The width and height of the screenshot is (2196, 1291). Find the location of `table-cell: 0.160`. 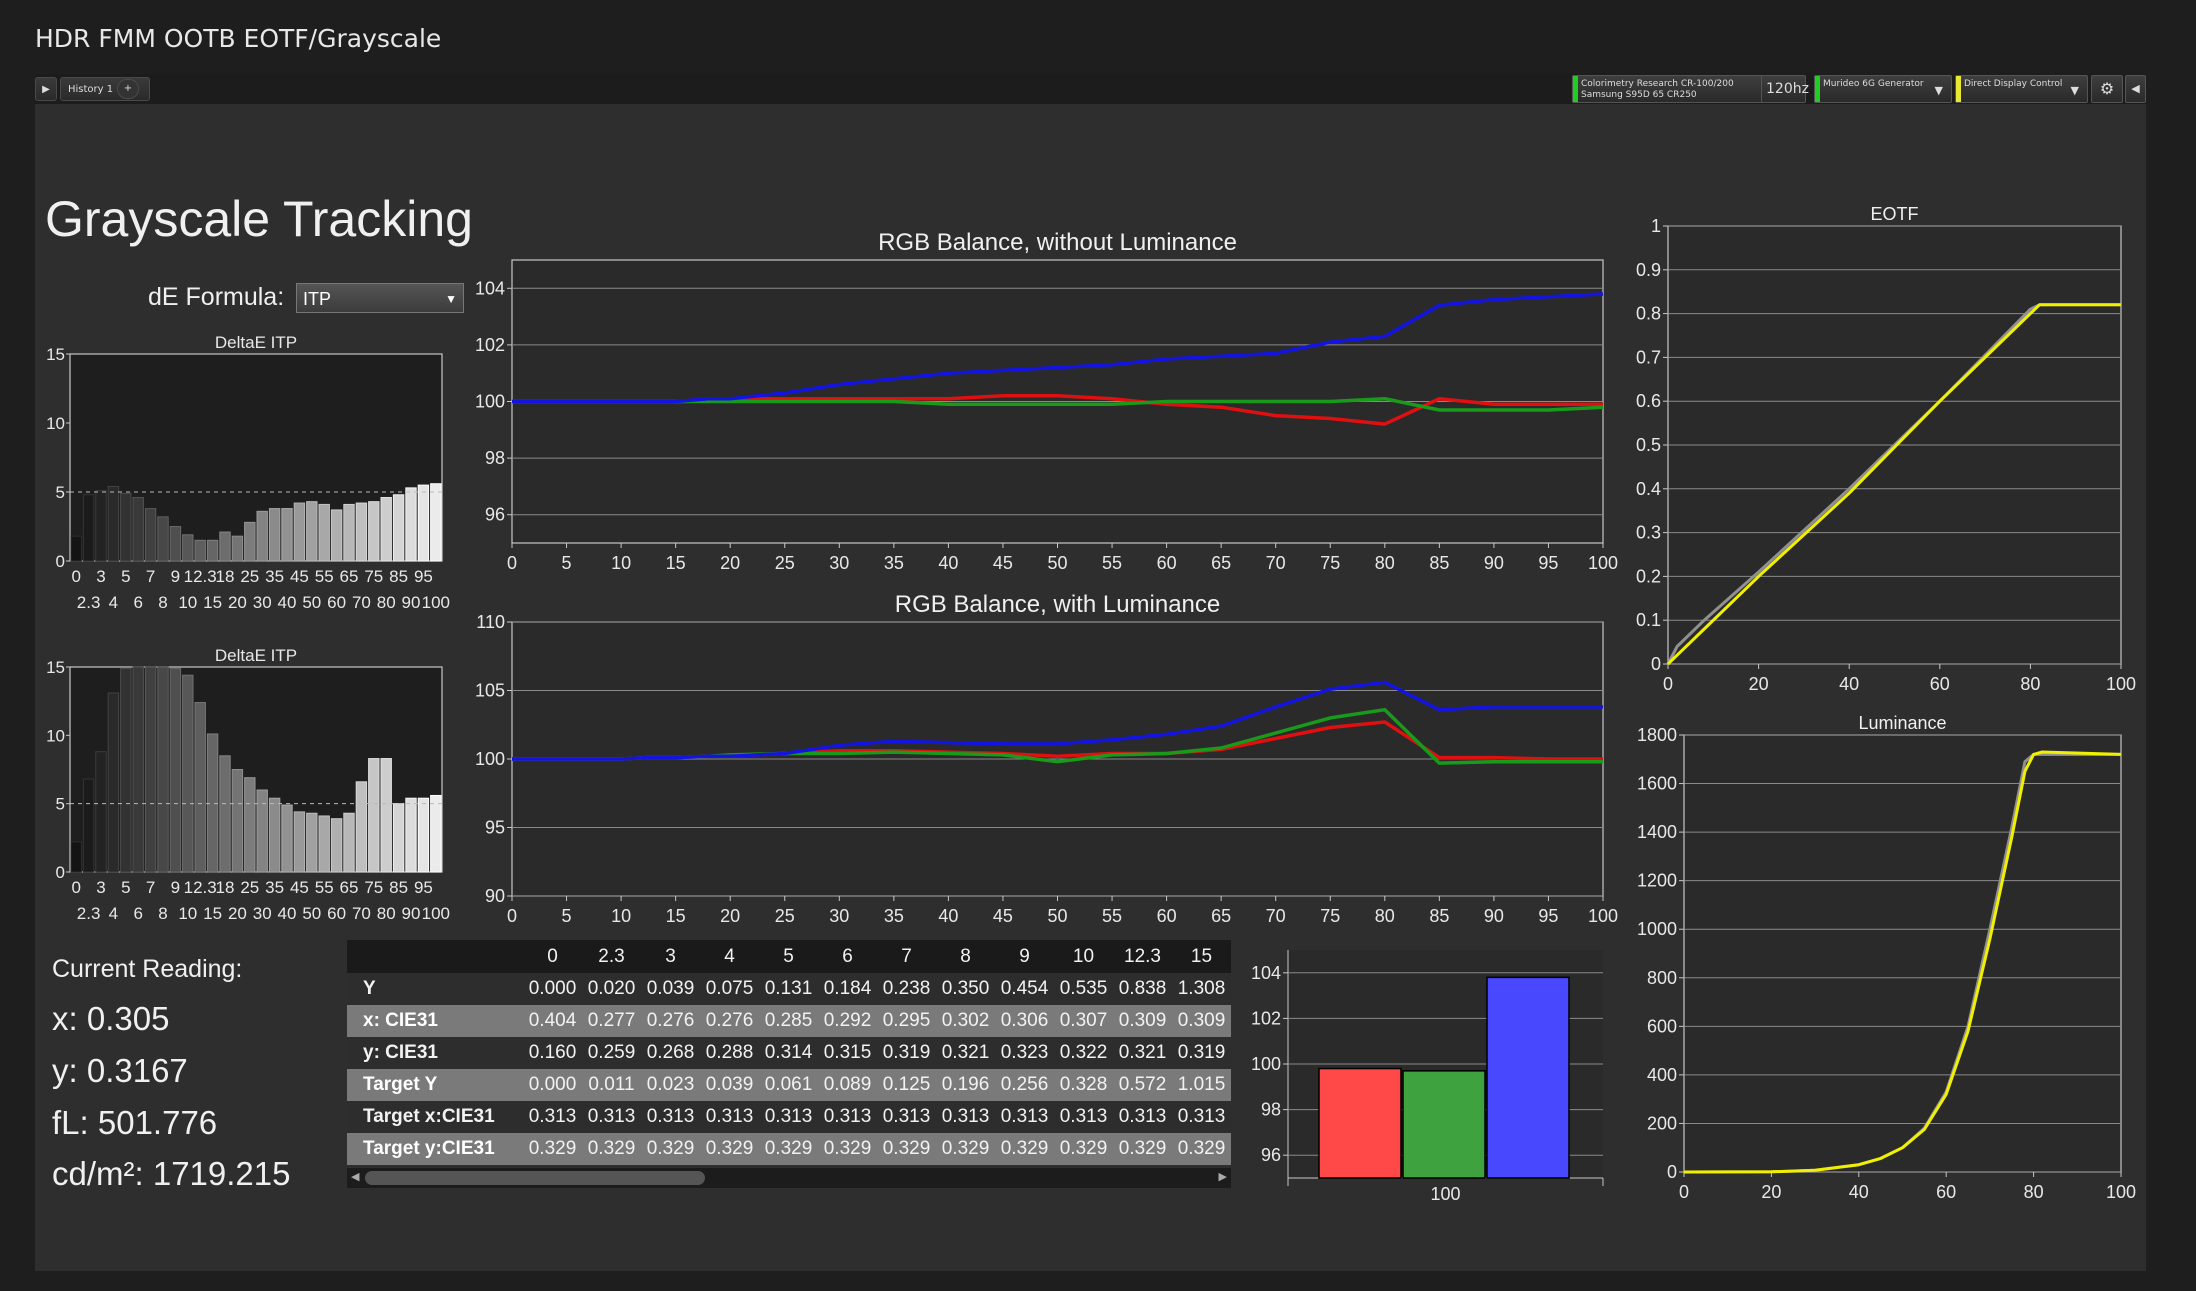

table-cell: 0.160 is located at coordinates (552, 1053).